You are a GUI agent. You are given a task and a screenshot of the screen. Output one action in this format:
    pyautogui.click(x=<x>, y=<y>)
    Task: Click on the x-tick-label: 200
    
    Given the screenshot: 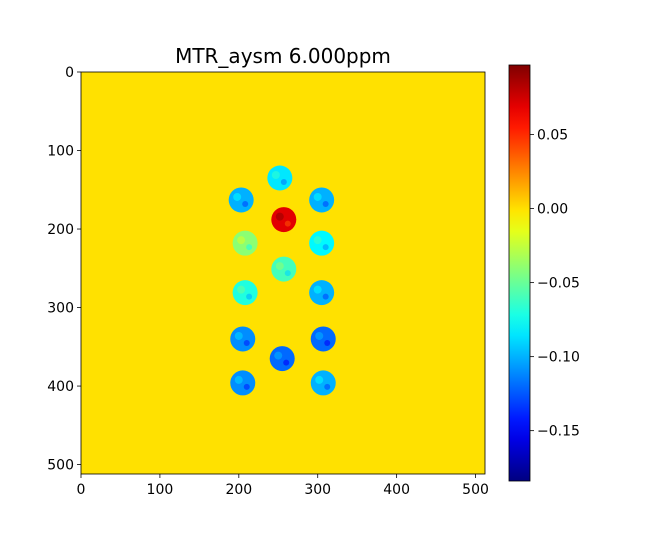 What is the action you would take?
    pyautogui.click(x=238, y=490)
    